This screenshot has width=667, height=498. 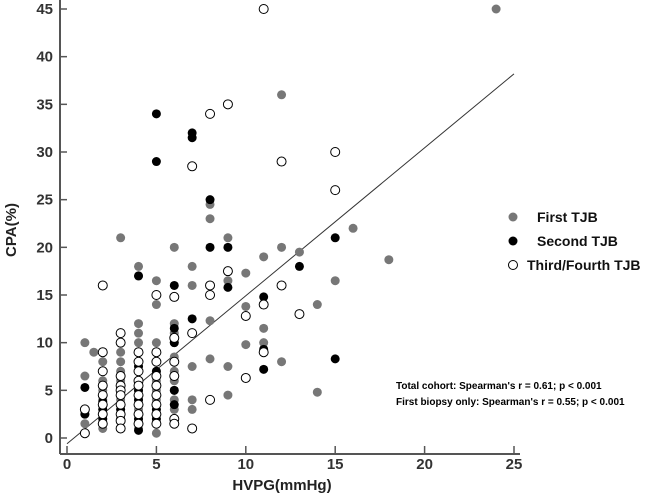 I want to click on x-tick-label: 25, so click(x=514, y=464).